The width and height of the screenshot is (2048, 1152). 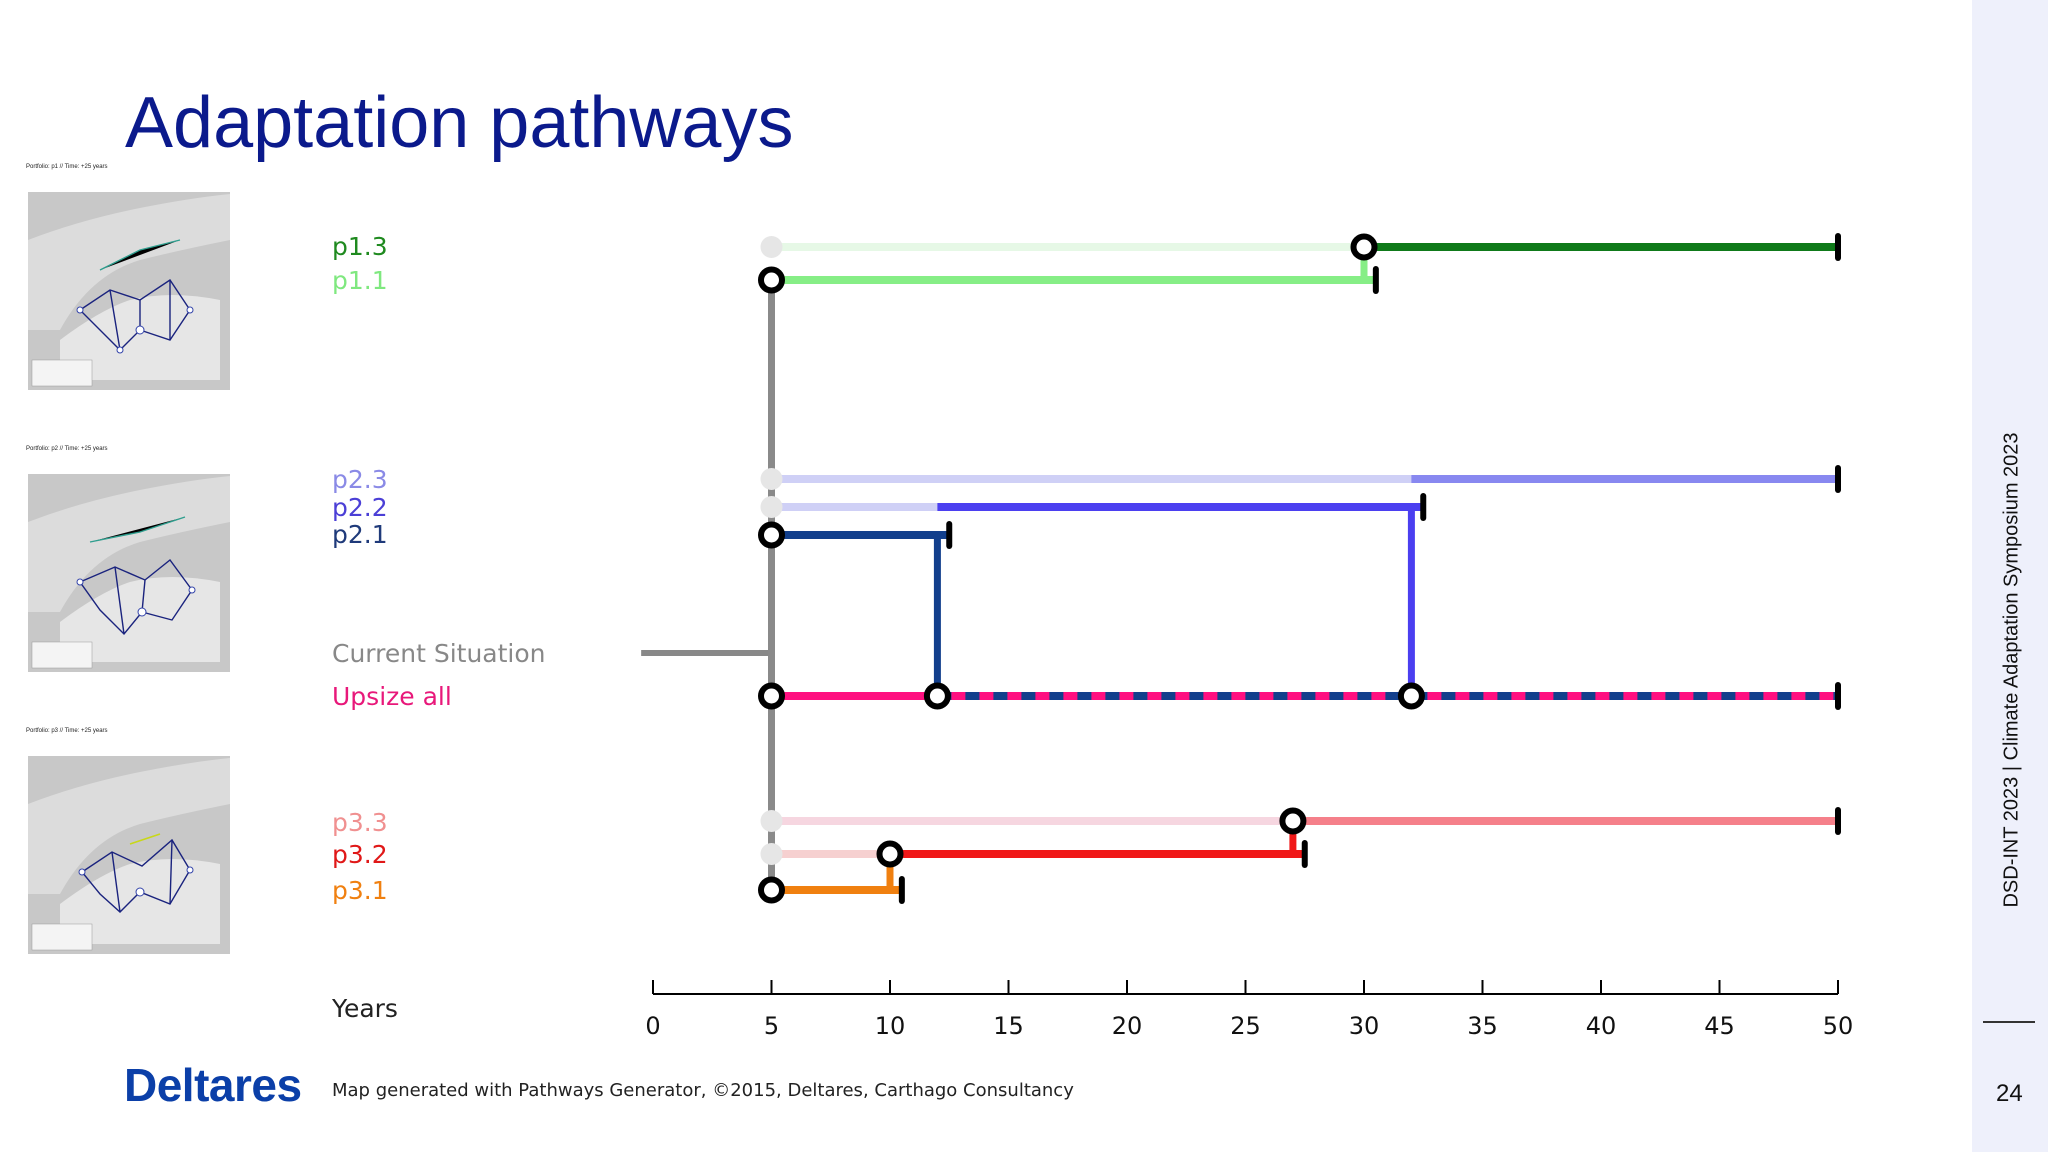 I want to click on x-axis-tick-label-30: 30, so click(x=1364, y=1026).